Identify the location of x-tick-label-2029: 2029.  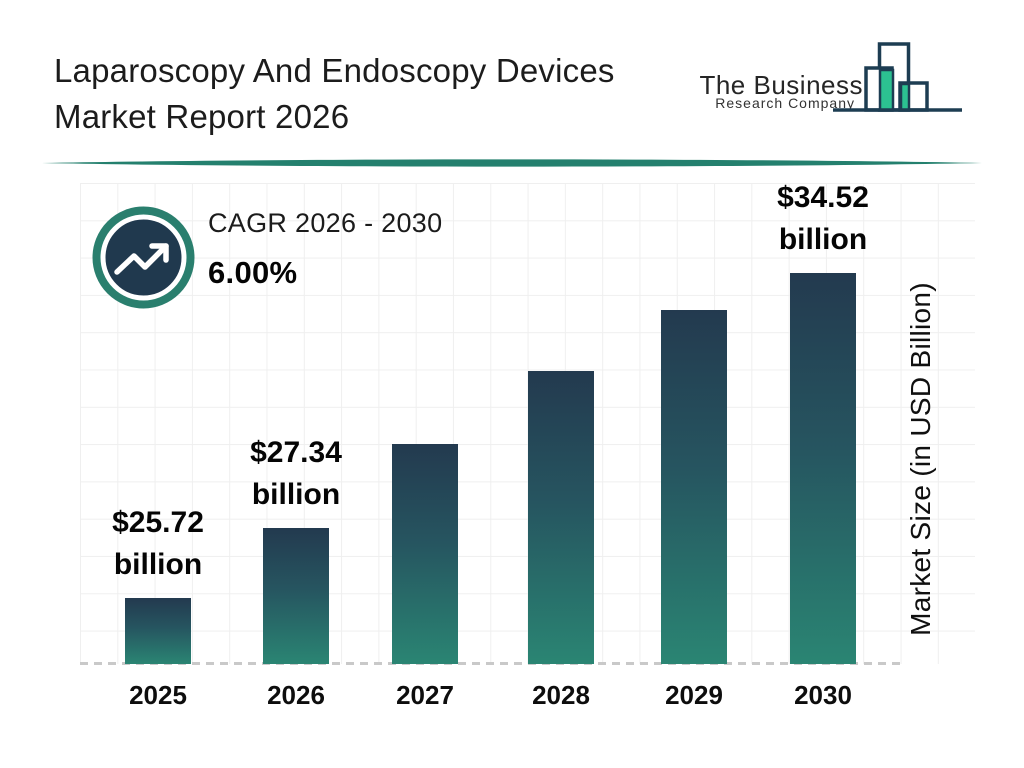
(694, 695).